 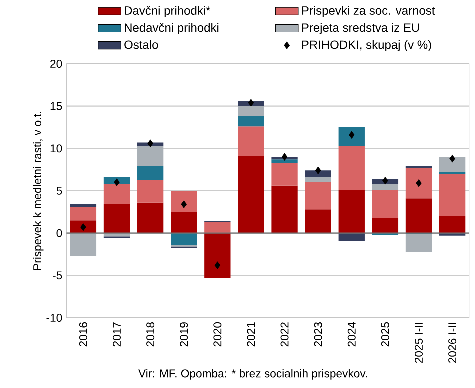 What do you see at coordinates (251, 334) in the screenshot?
I see `x-tick-label: 2021` at bounding box center [251, 334].